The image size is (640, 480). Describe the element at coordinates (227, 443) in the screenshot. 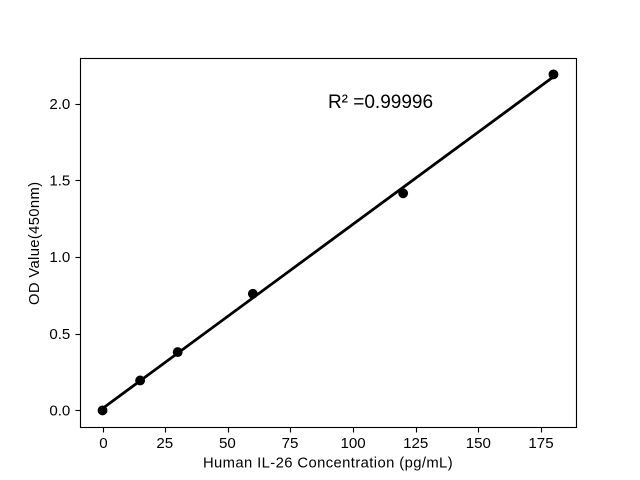

I see `svg-text: 50` at that location.